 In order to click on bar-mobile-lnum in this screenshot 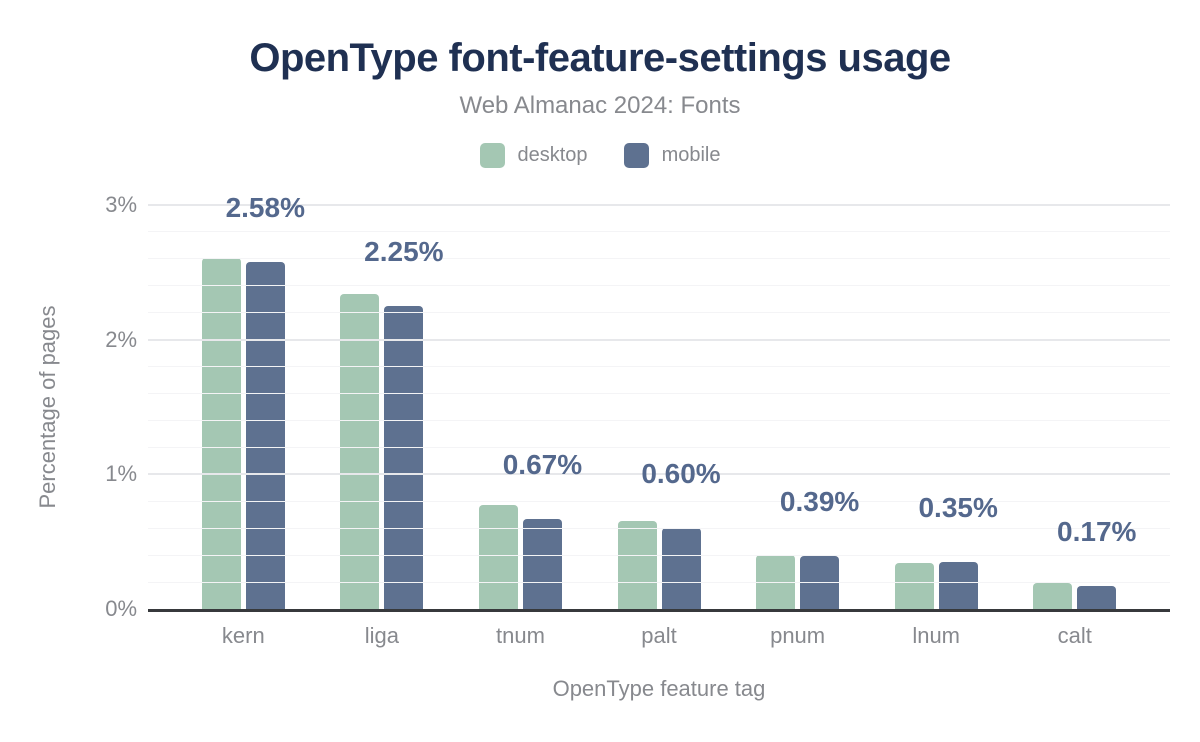, I will do `click(958, 585)`.